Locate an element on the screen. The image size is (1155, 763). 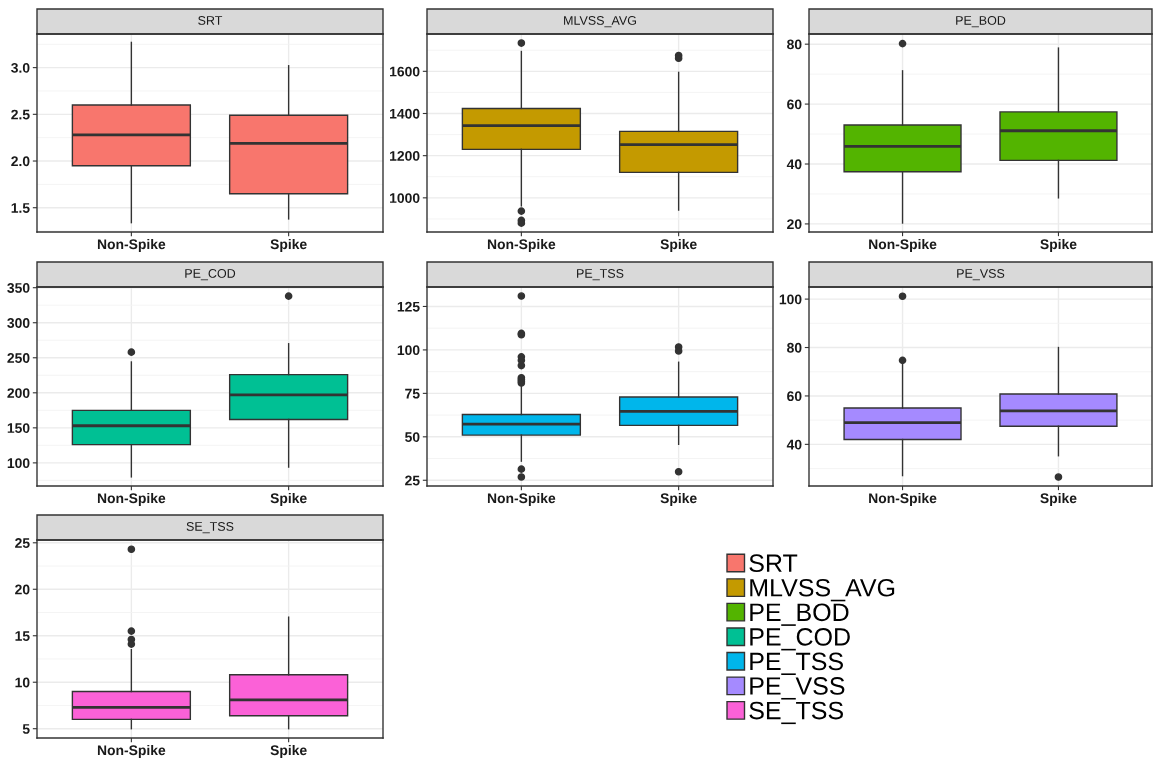
y-tick-label: 125 is located at coordinates (408, 306).